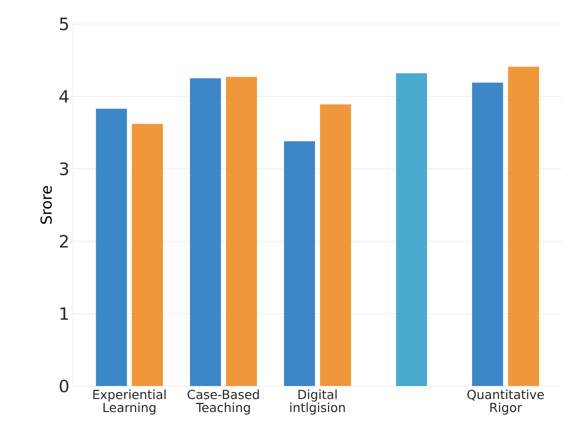 This screenshot has width=562, height=444. What do you see at coordinates (317, 402) in the screenshot?
I see `x-tick-label: Digital intlgision` at bounding box center [317, 402].